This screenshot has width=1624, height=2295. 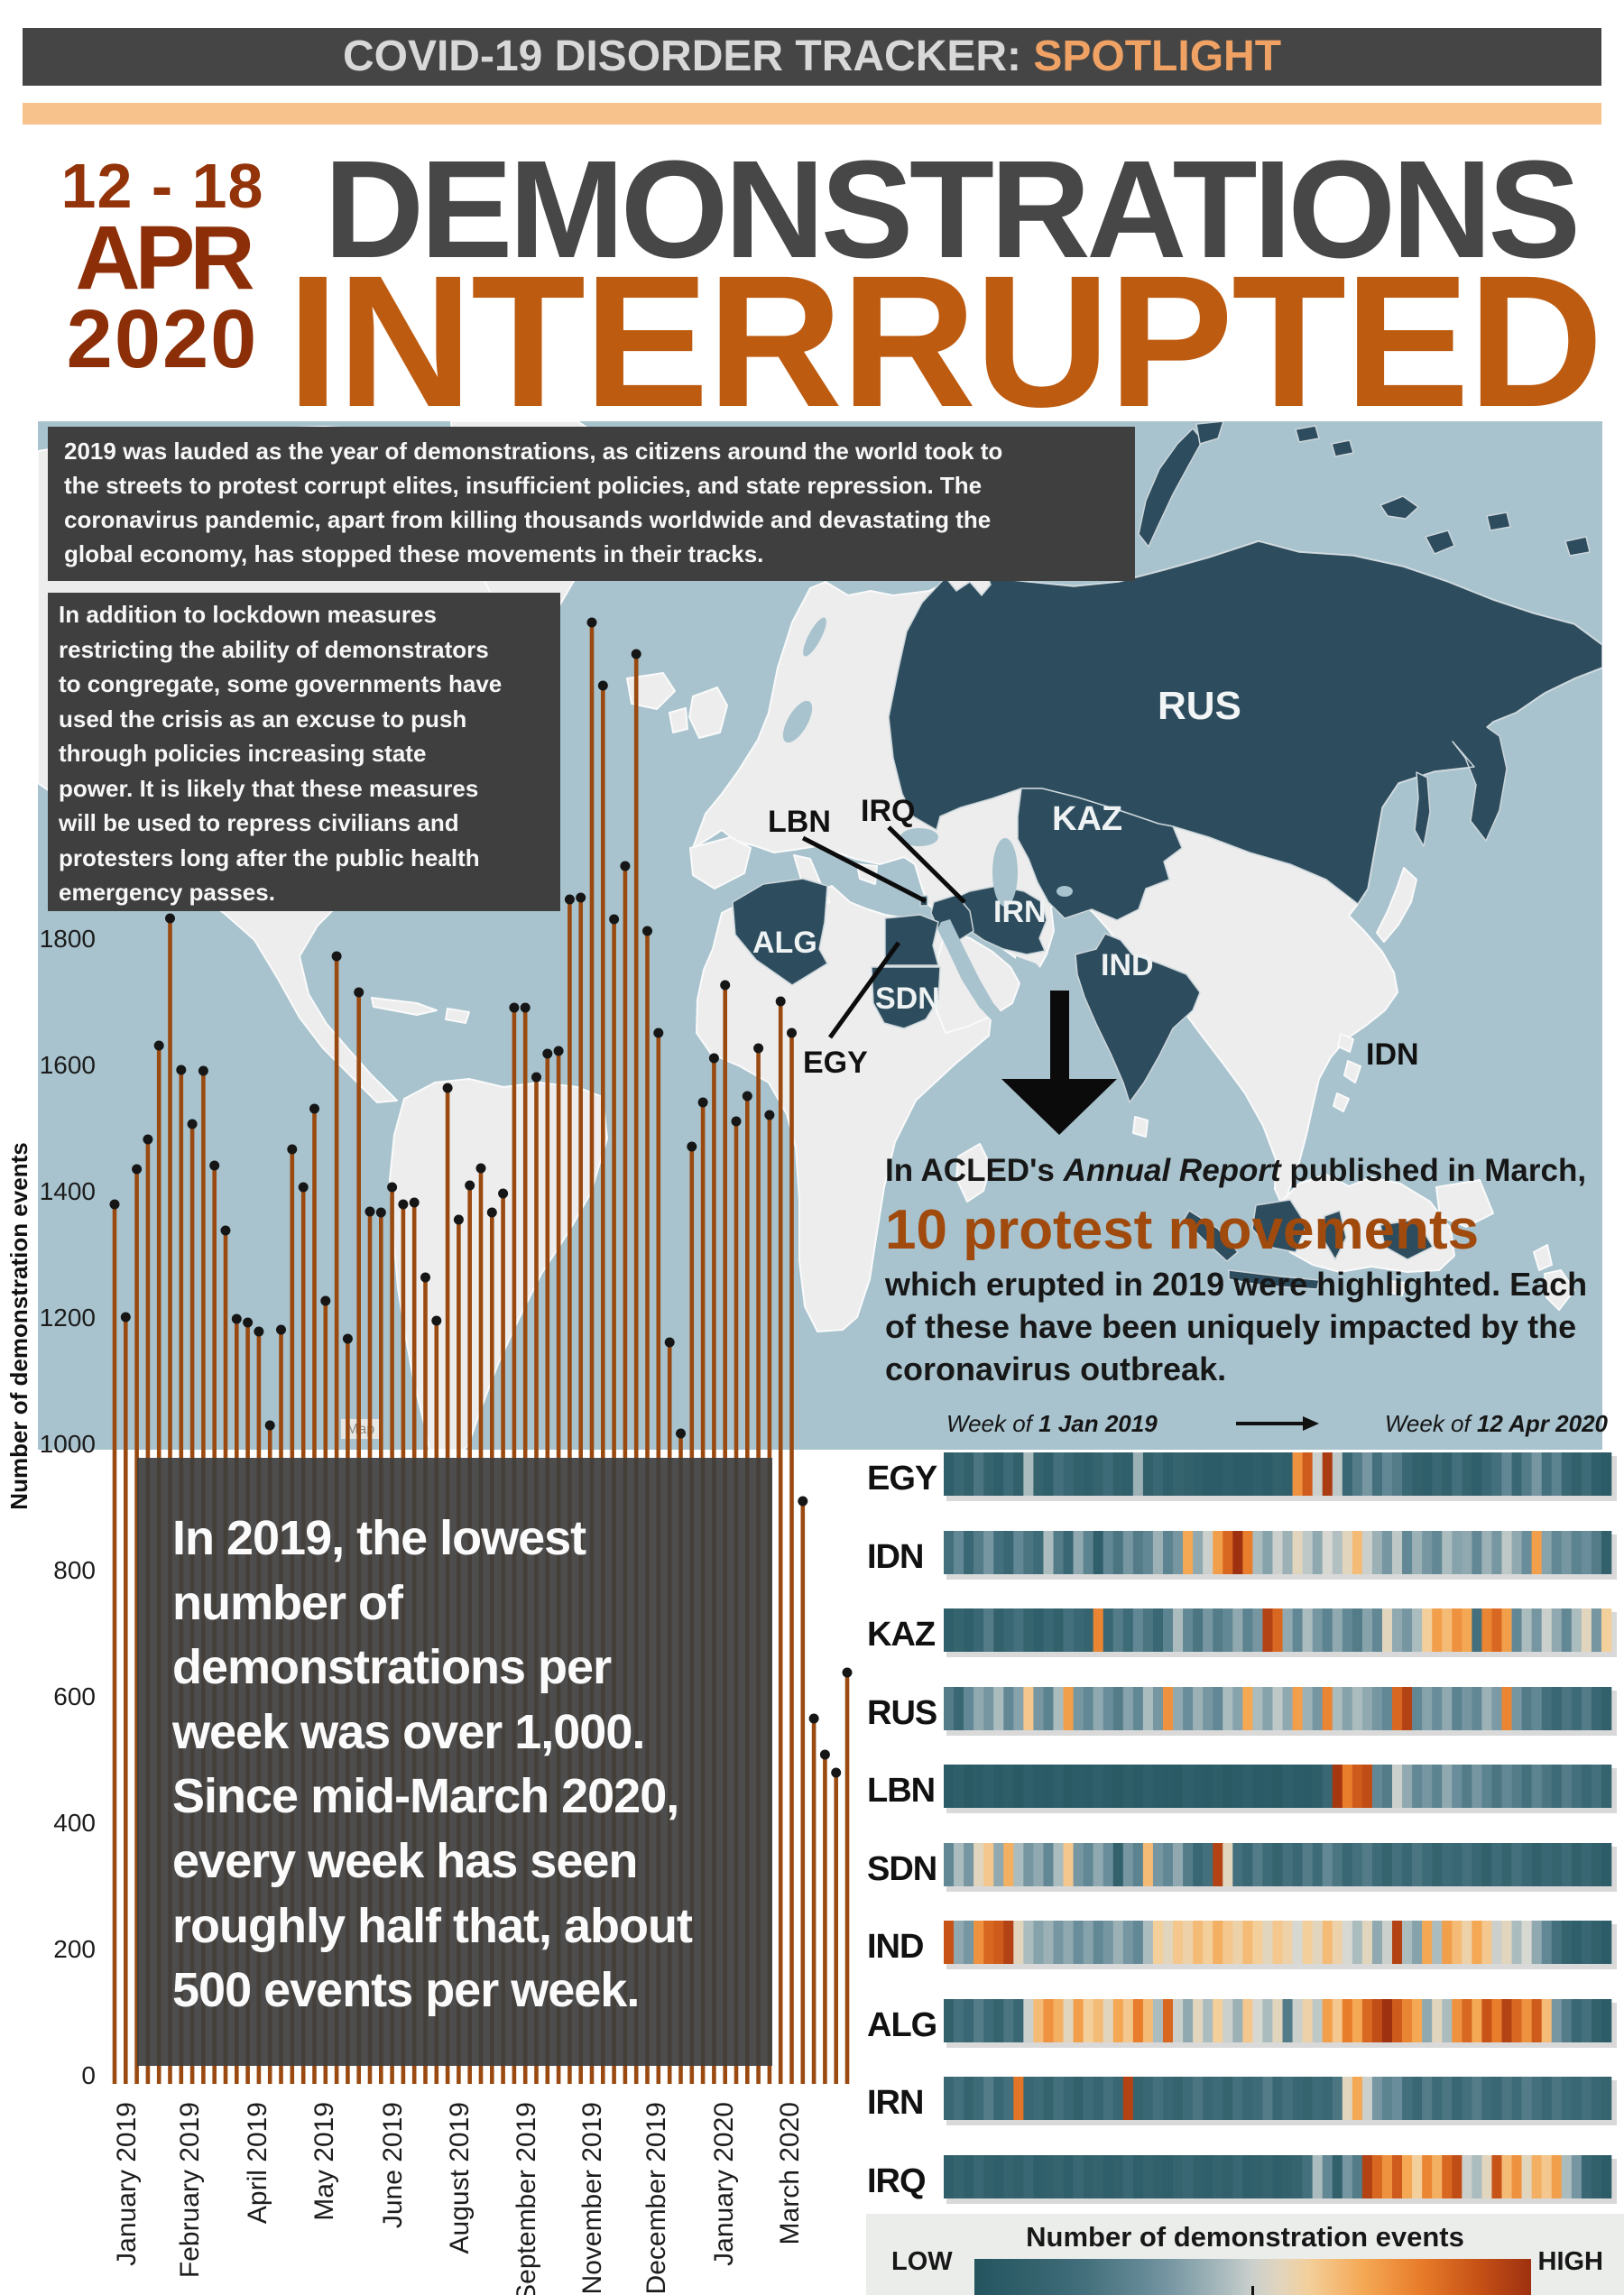 What do you see at coordinates (190, 2190) in the screenshot?
I see `svg-text: February 2019` at bounding box center [190, 2190].